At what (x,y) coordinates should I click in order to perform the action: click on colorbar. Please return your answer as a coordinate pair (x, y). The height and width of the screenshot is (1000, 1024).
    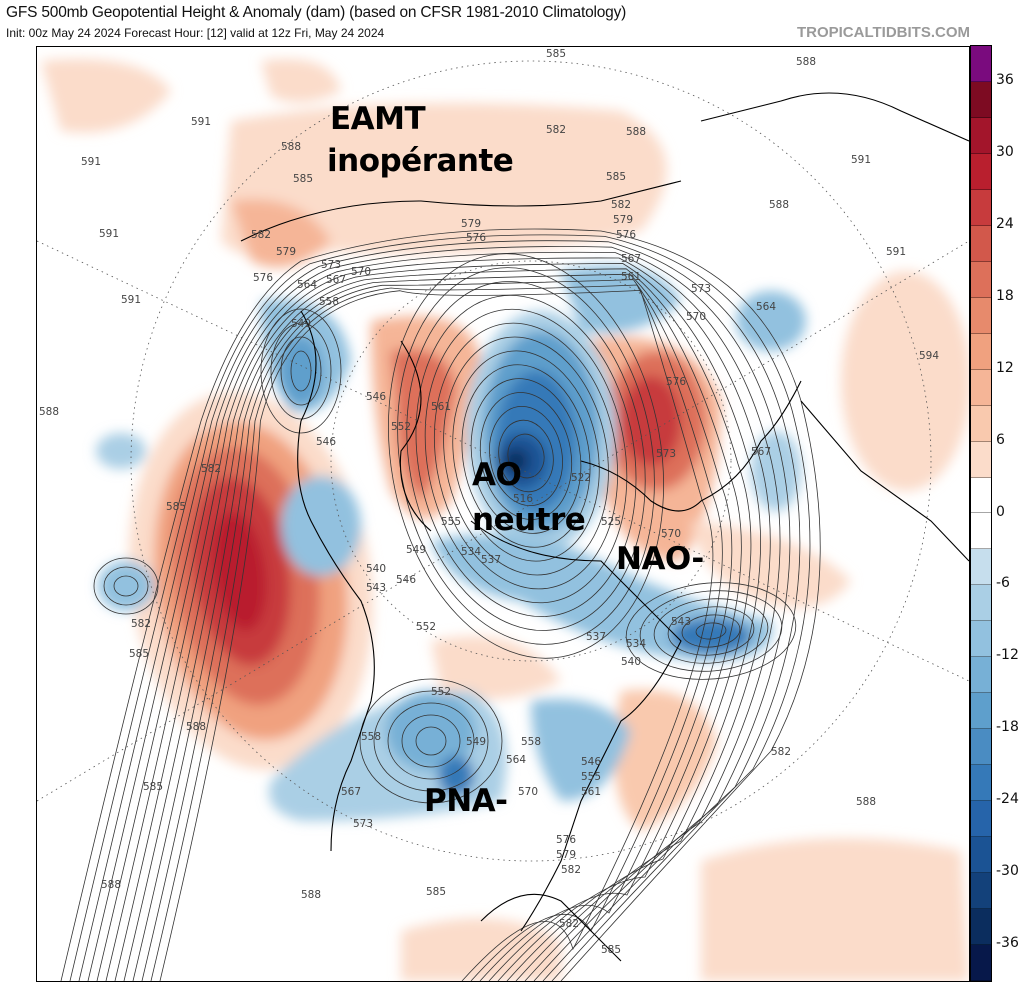
    Looking at the image, I should click on (981, 513).